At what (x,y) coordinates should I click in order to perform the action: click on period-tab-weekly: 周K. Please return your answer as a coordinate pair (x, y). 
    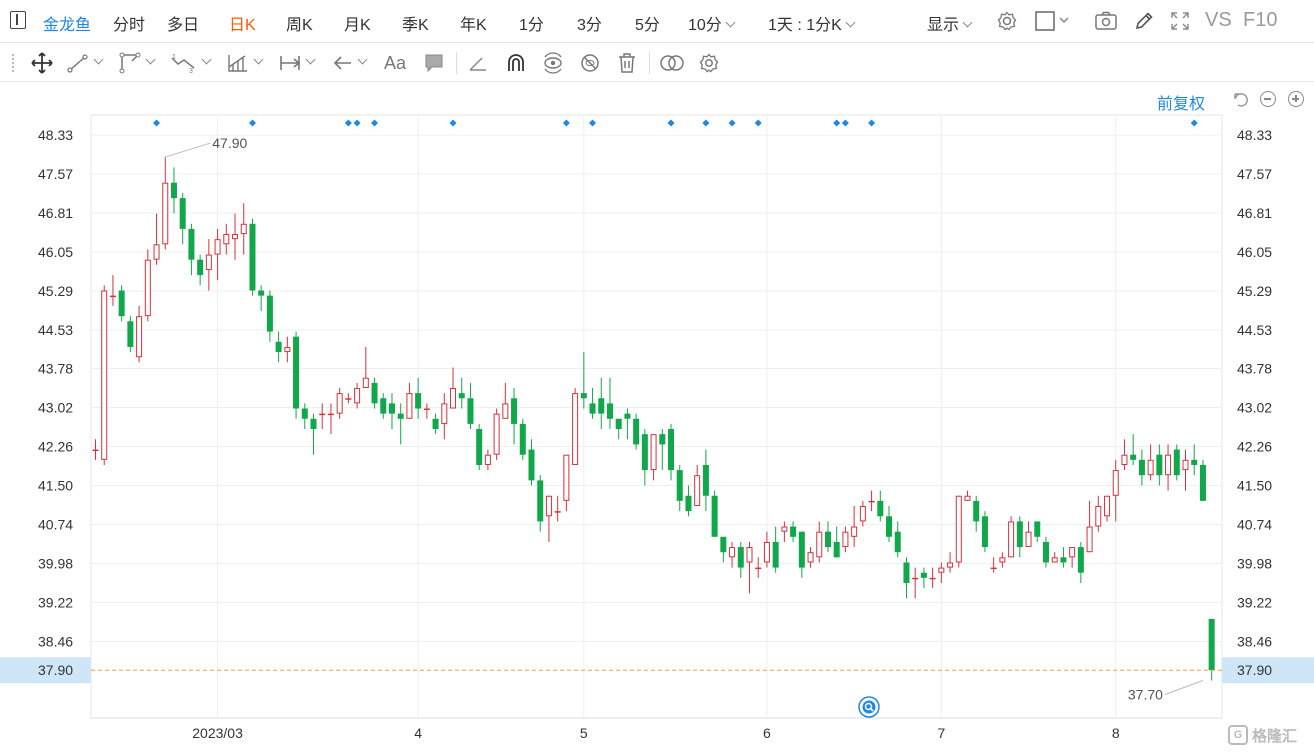
    Looking at the image, I should click on (299, 25).